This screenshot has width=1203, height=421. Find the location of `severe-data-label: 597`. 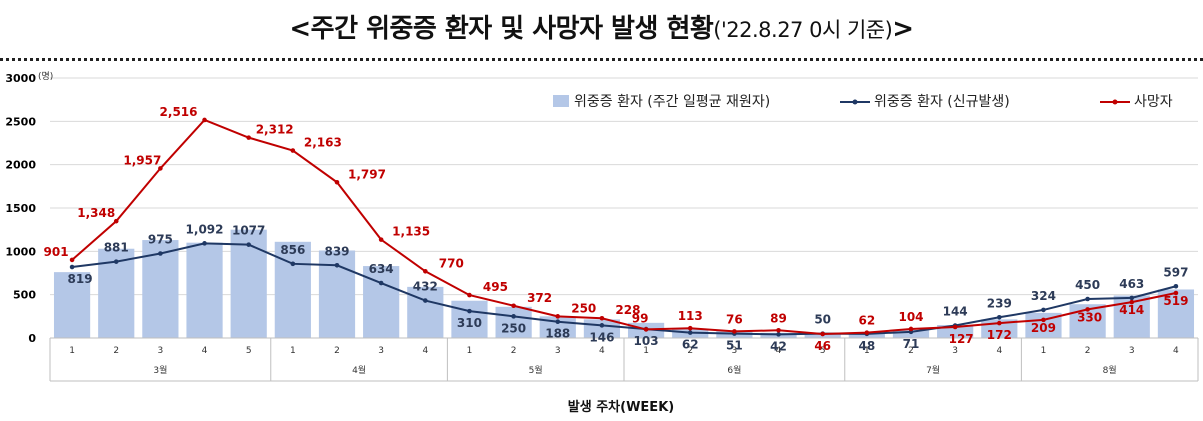

severe-data-label: 597 is located at coordinates (1175, 272).